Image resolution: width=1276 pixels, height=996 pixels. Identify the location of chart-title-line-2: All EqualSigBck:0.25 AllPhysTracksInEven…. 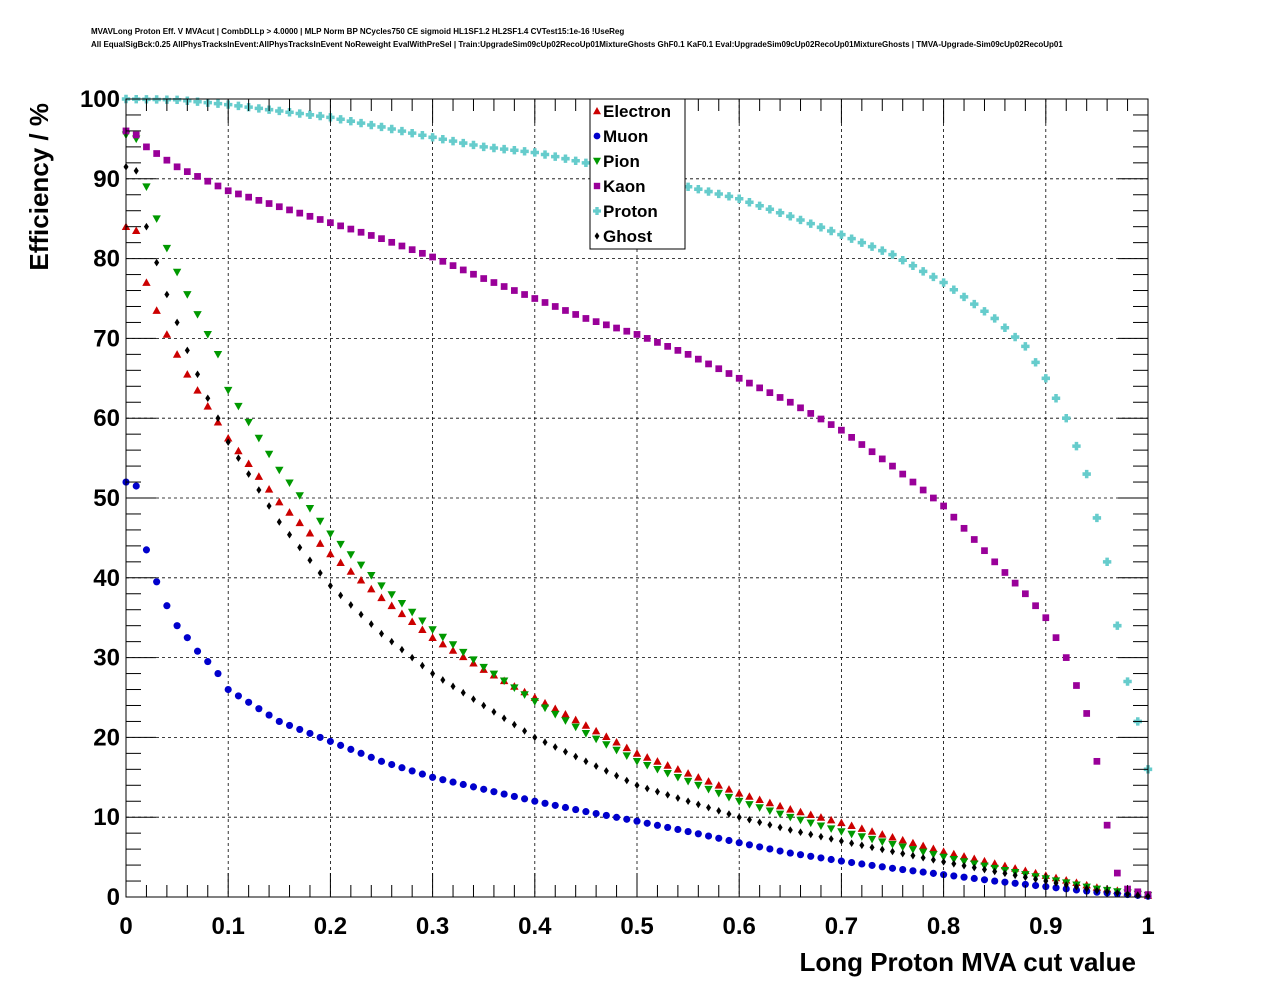
(577, 44).